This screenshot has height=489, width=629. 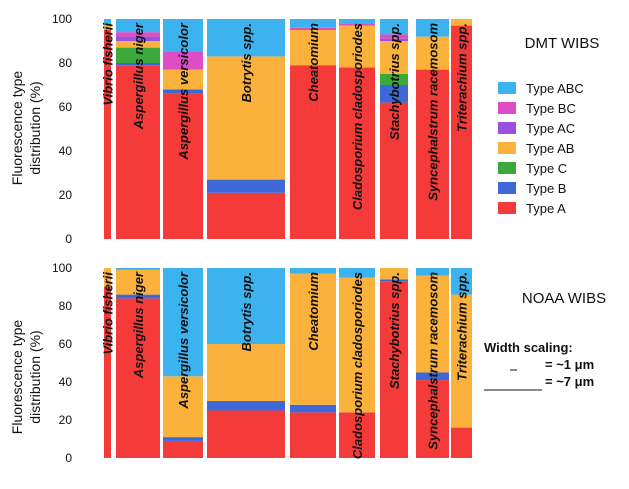 What do you see at coordinates (17, 128) in the screenshot?
I see `panel-1-ylabel-line1: Fluorescence type` at bounding box center [17, 128].